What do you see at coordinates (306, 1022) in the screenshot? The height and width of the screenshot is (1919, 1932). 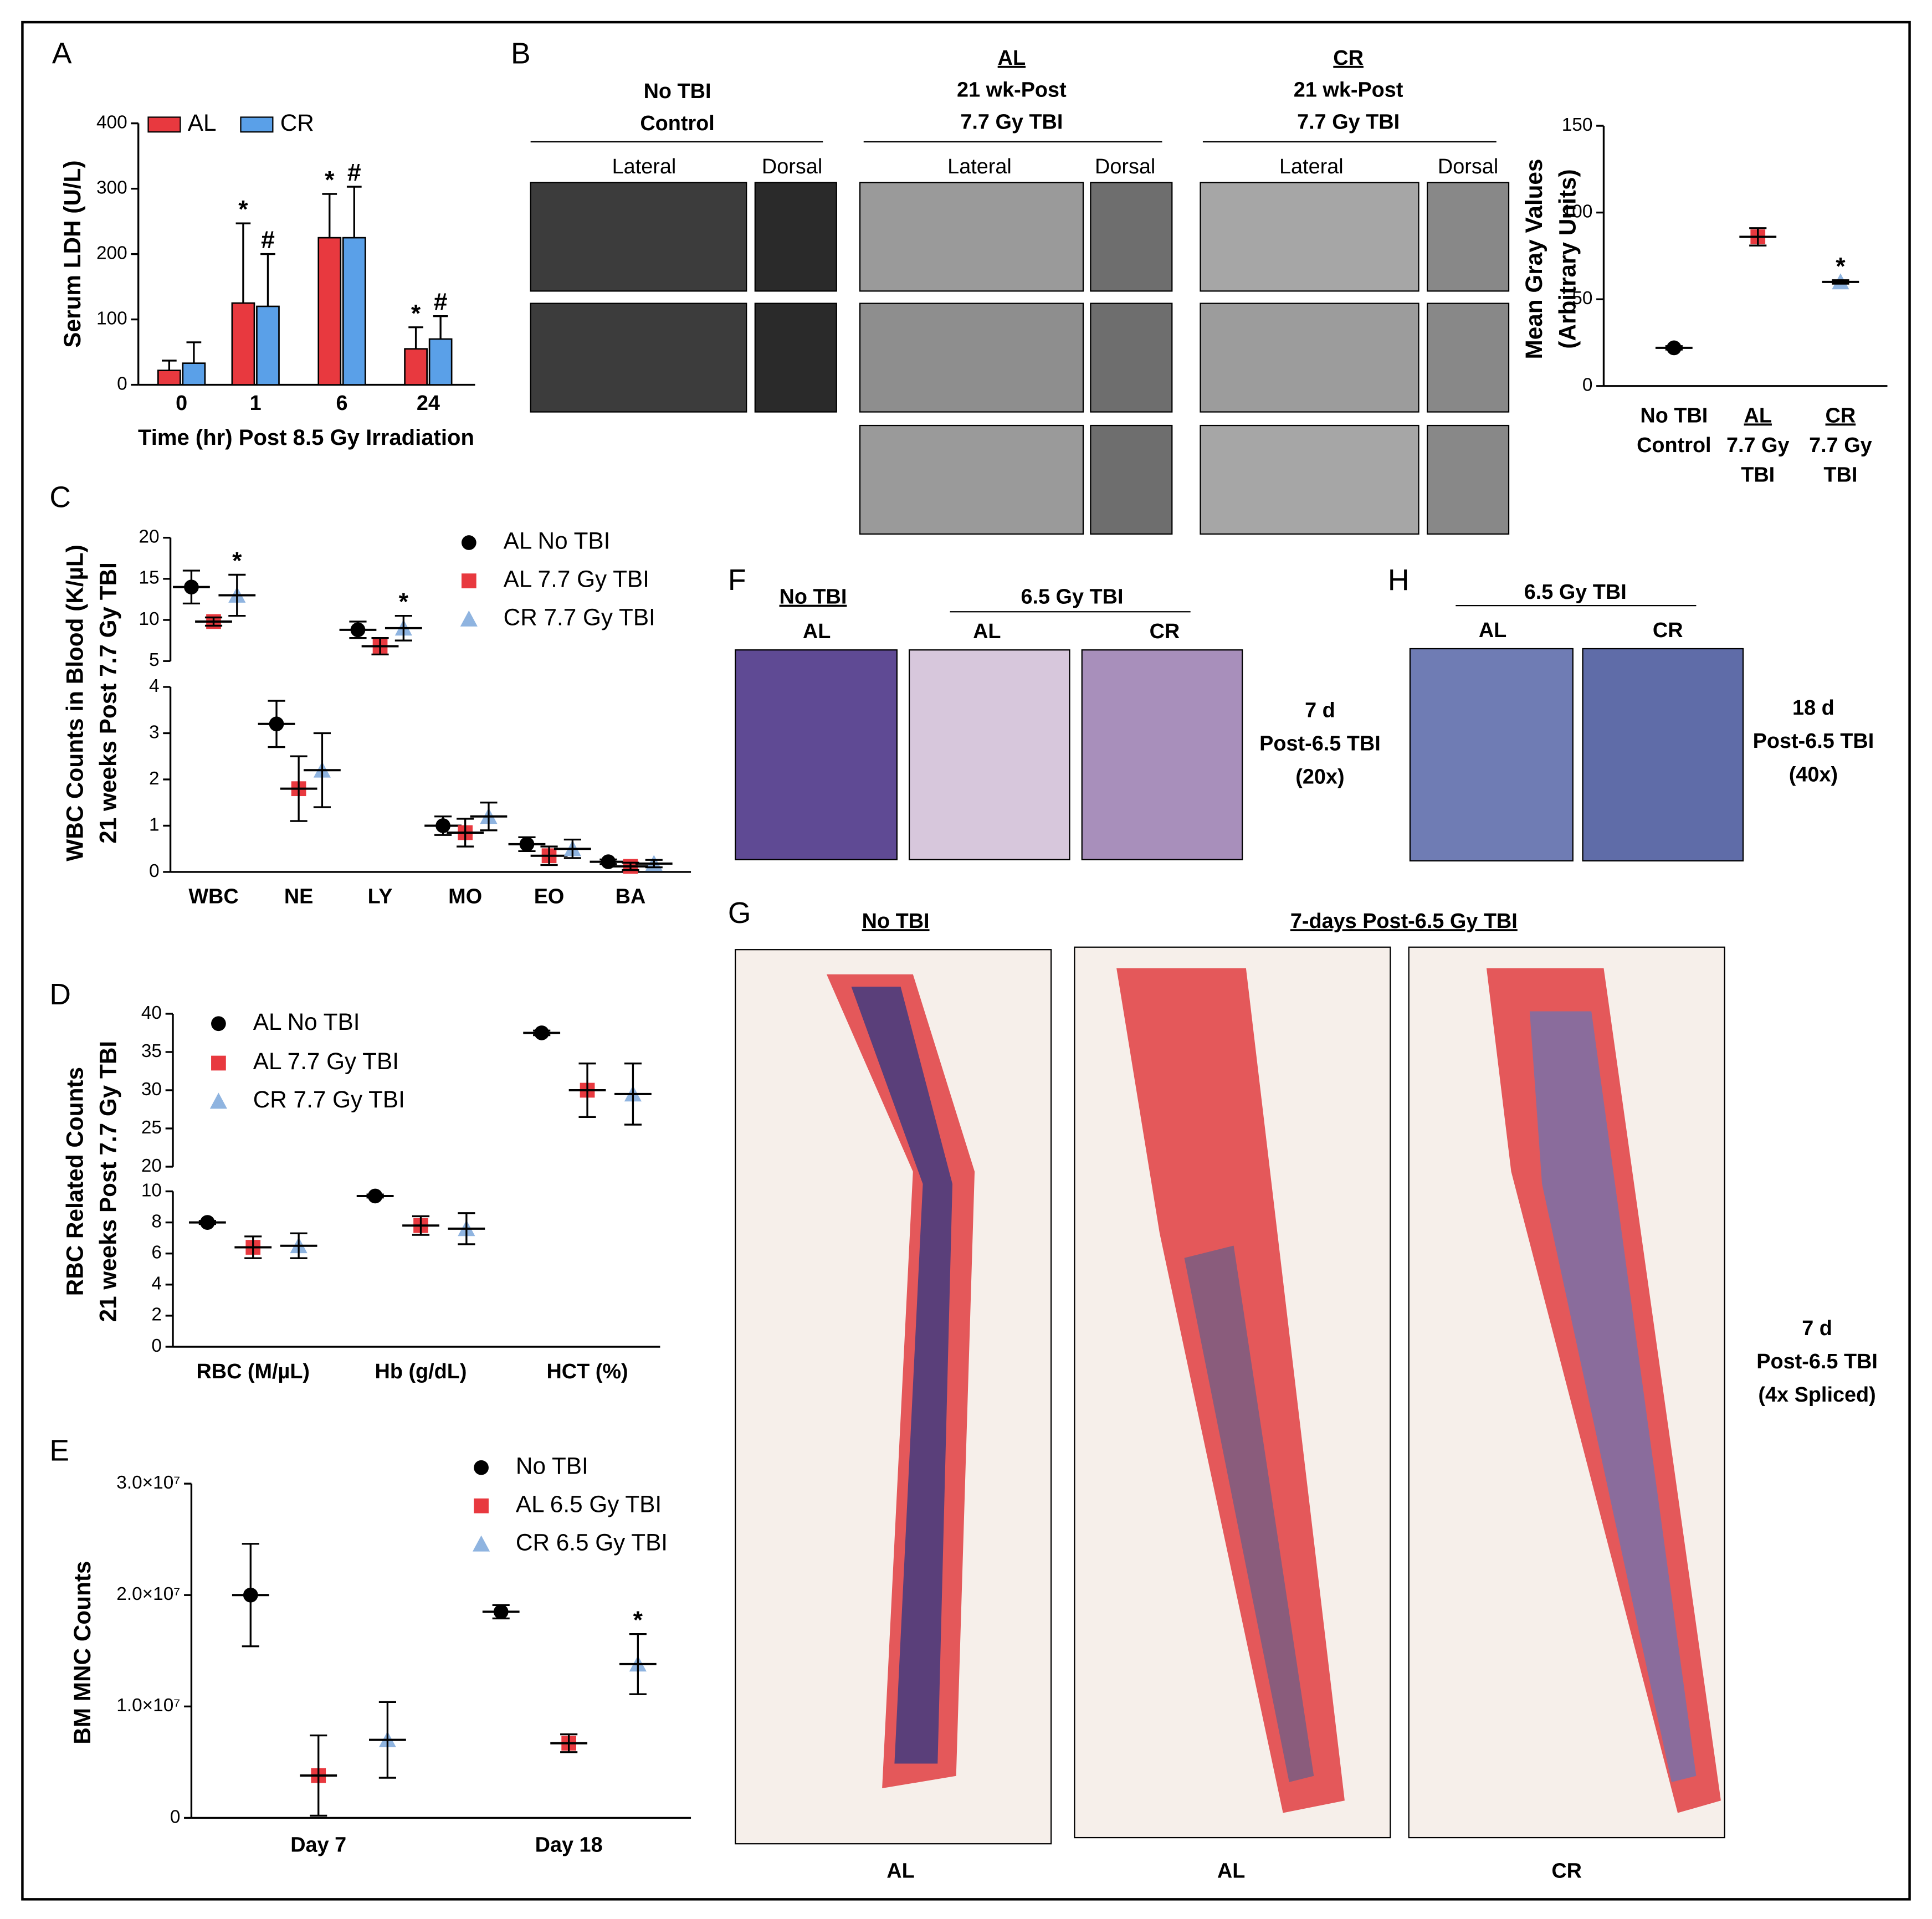 I see `legend-label: AL No TBI` at bounding box center [306, 1022].